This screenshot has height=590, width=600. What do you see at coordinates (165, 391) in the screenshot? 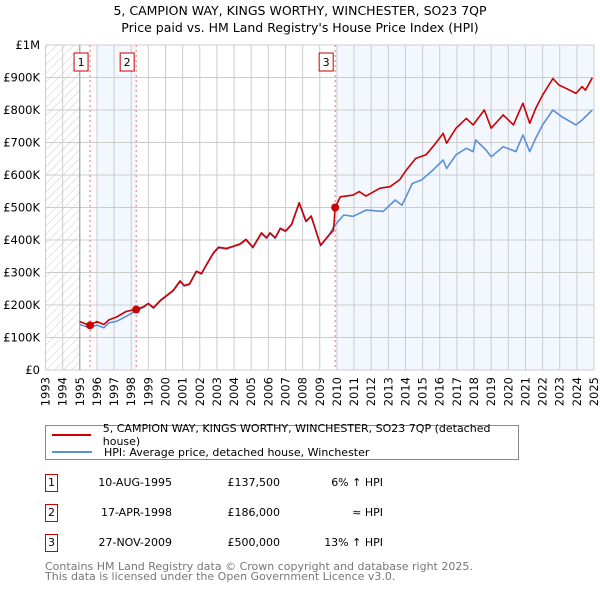
I see `x-tick-label: 2000` at bounding box center [165, 391].